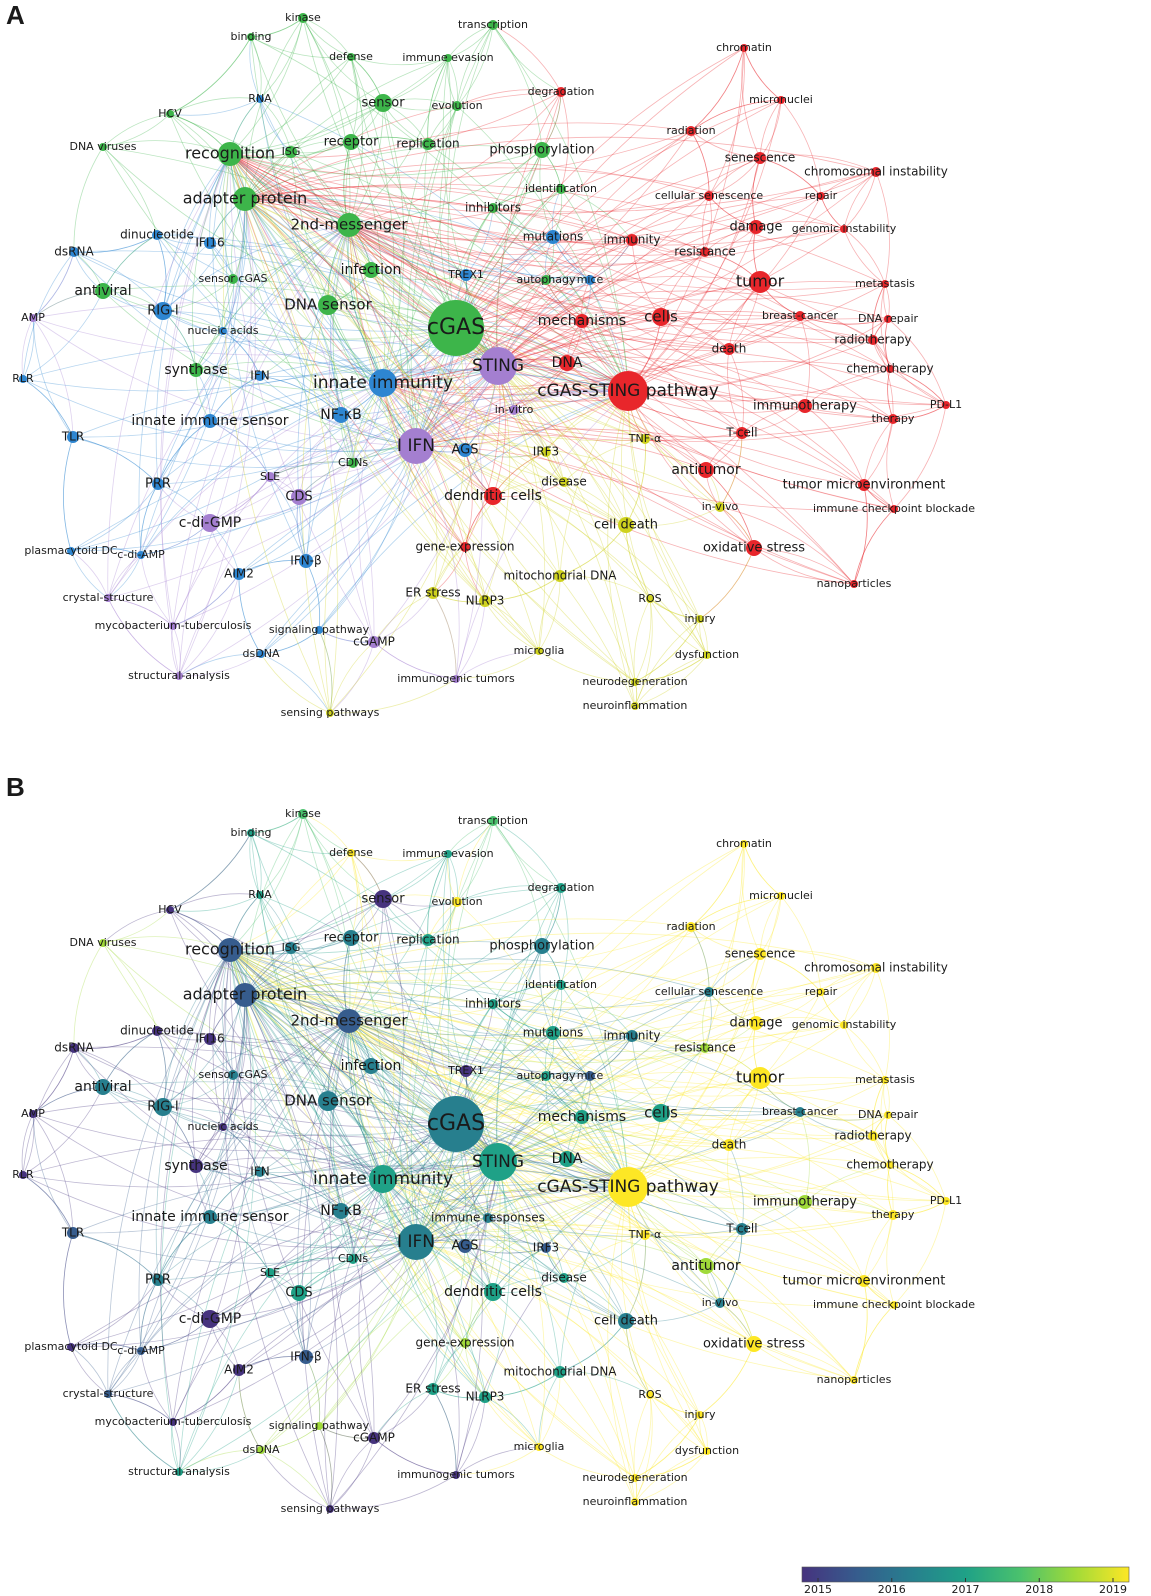  I want to click on node-label: sensor cGAS, so click(232, 1074).